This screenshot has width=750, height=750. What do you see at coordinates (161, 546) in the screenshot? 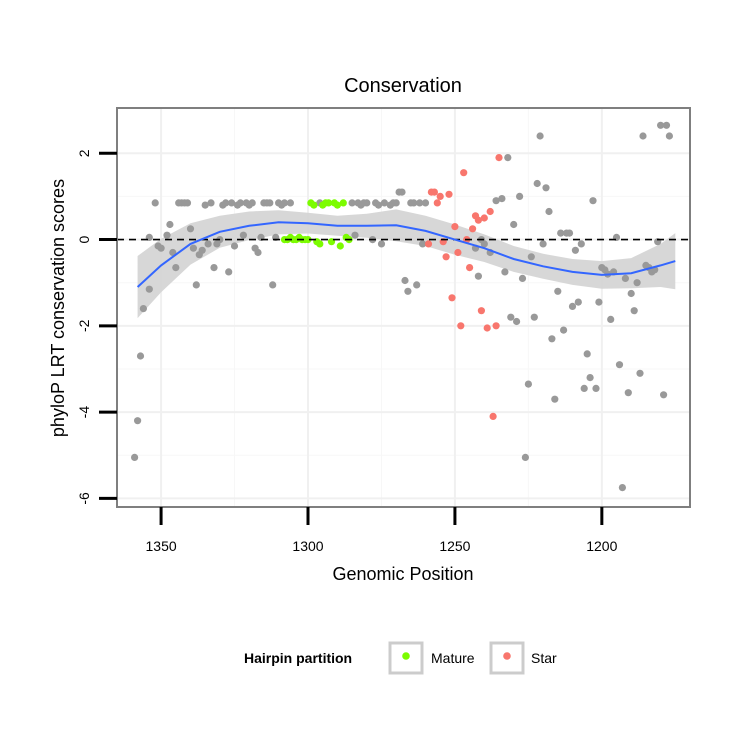
I see `x-tick-label: 1350` at bounding box center [161, 546].